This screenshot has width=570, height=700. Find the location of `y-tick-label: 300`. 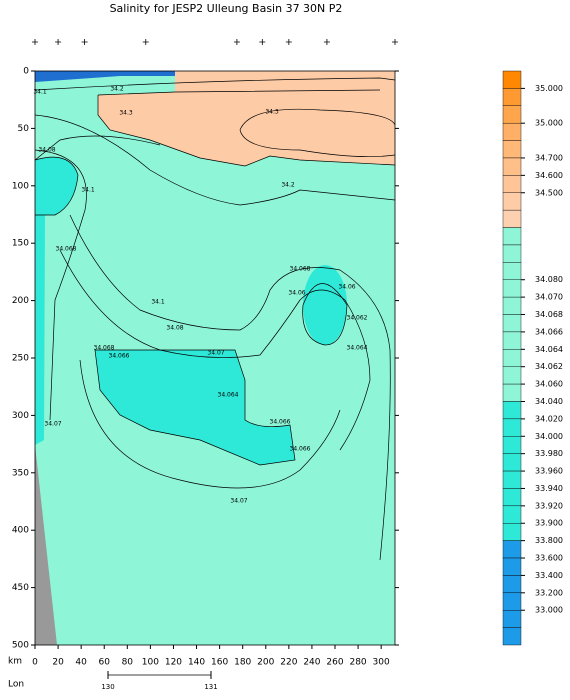

y-tick-label: 300 is located at coordinates (20, 416).